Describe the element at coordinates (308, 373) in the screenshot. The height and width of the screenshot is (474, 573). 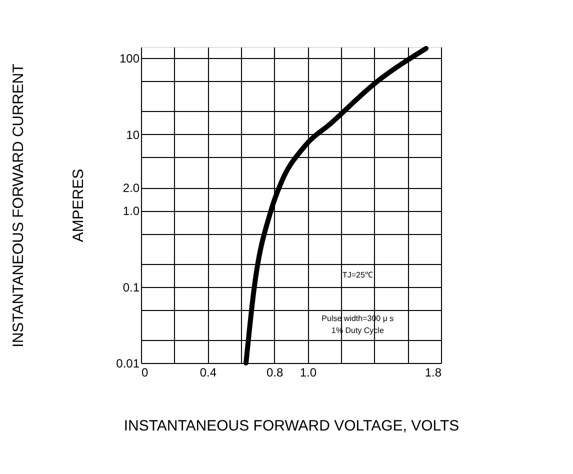
I see `x-tick-label: 1.0` at that location.